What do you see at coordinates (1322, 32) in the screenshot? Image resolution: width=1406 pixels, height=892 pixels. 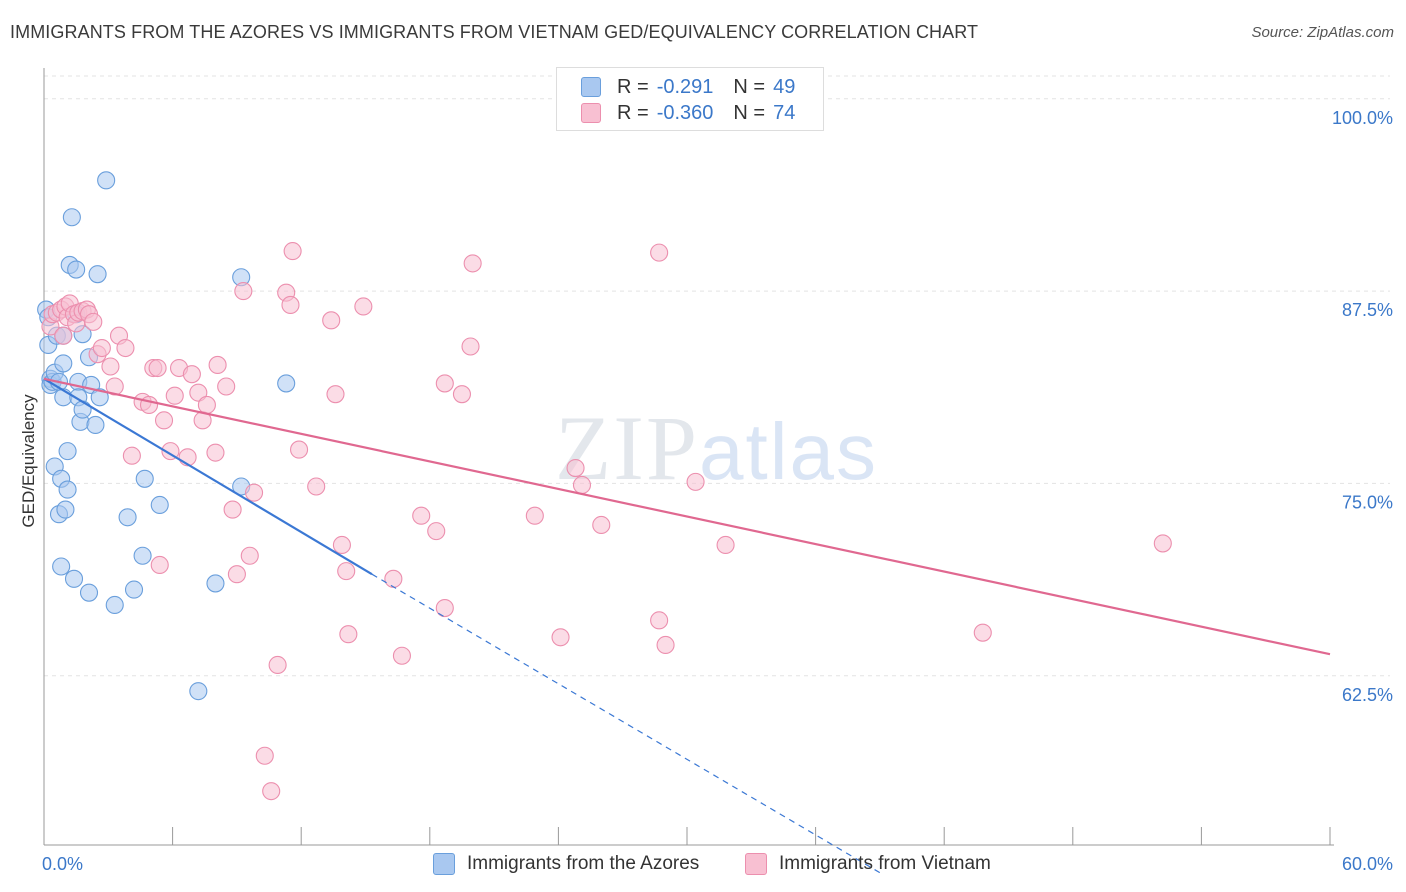 I see `source-label: Source: ZipAtlas.com` at bounding box center [1322, 32].